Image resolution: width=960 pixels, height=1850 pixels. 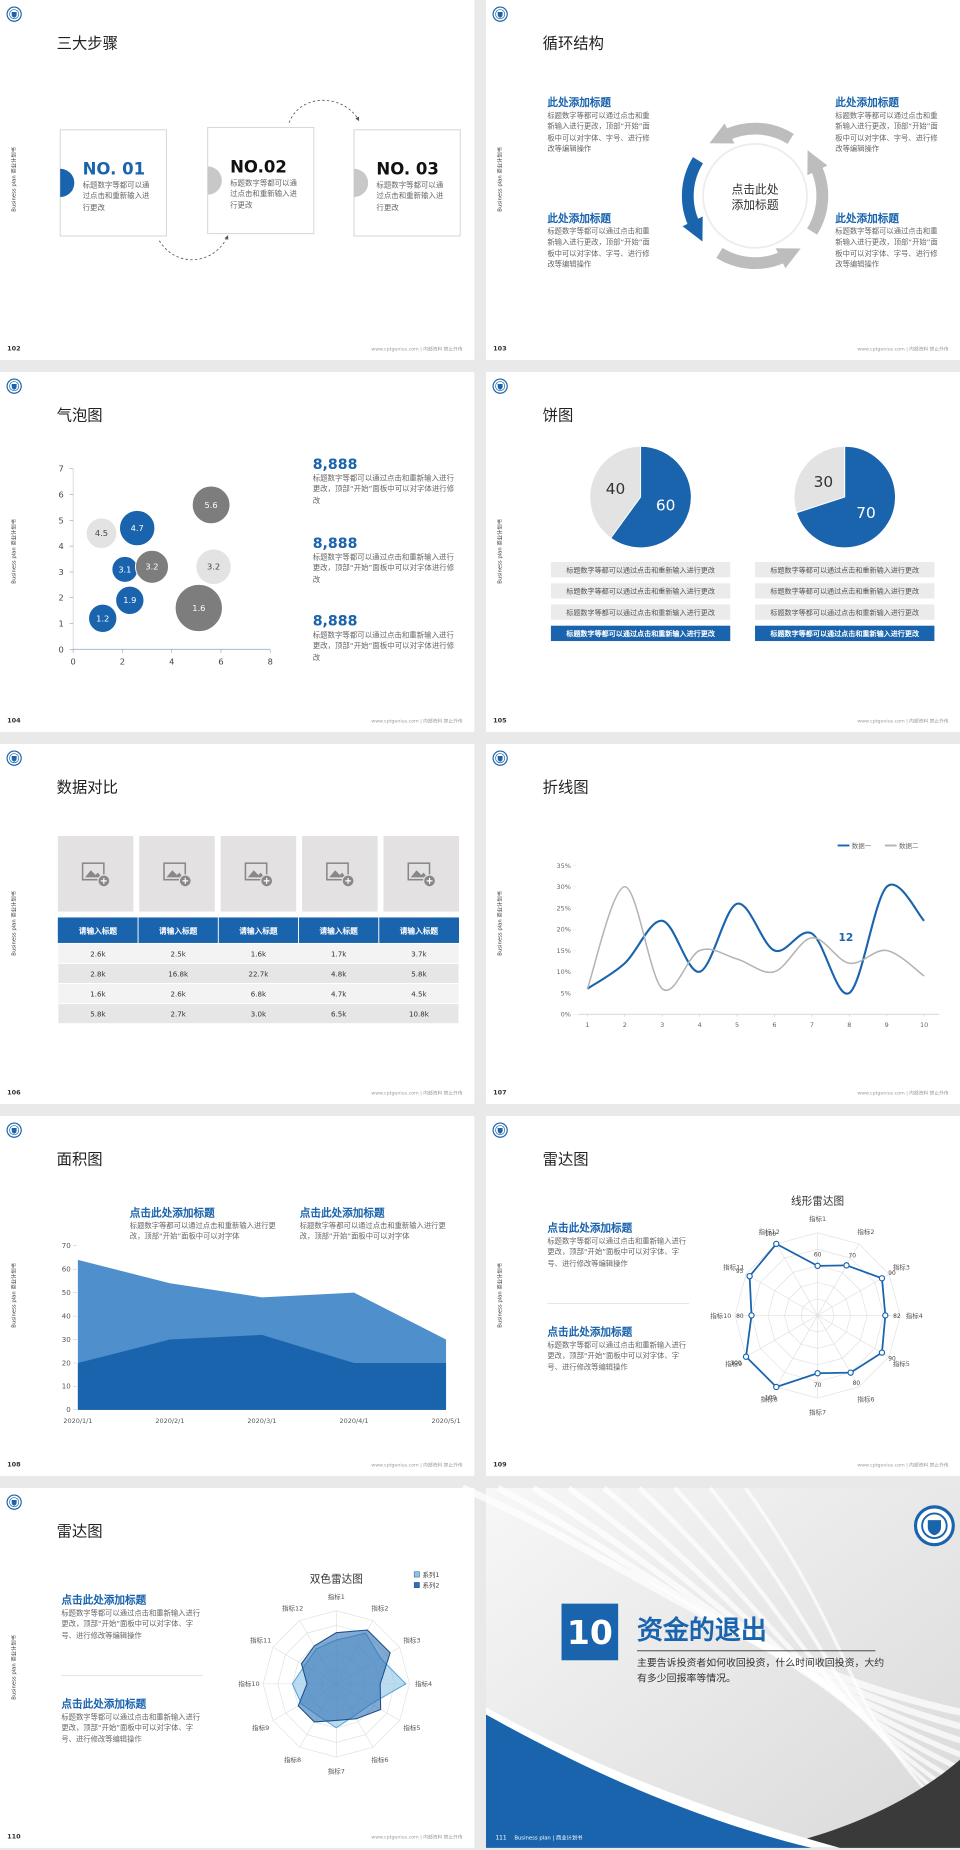 I want to click on x-tick-label: 7, so click(x=812, y=1025).